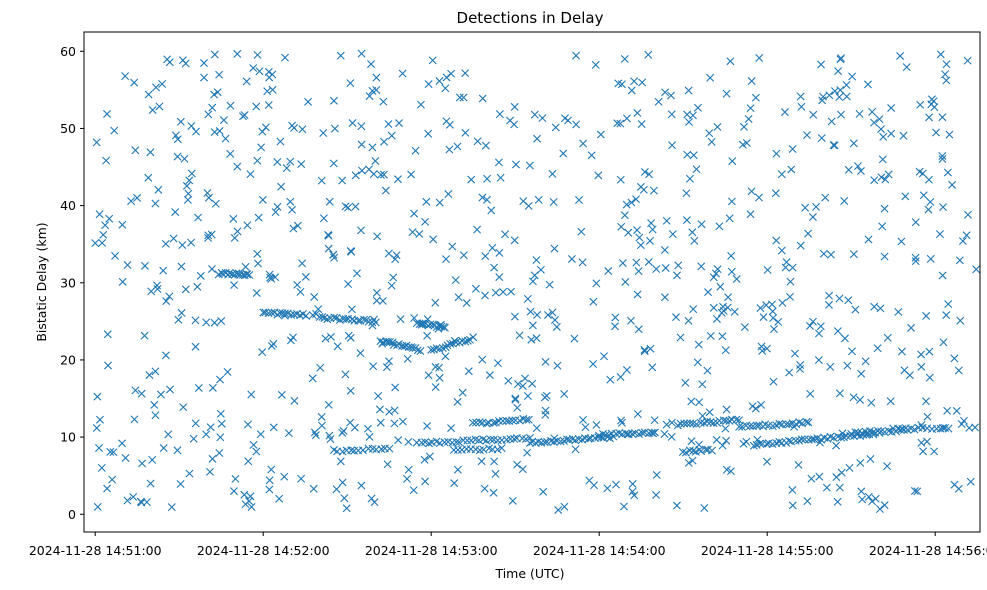 This screenshot has width=987, height=590. Describe the element at coordinates (95, 550) in the screenshot. I see `x-tick-label: 2024-11-28 14:51:00` at that location.